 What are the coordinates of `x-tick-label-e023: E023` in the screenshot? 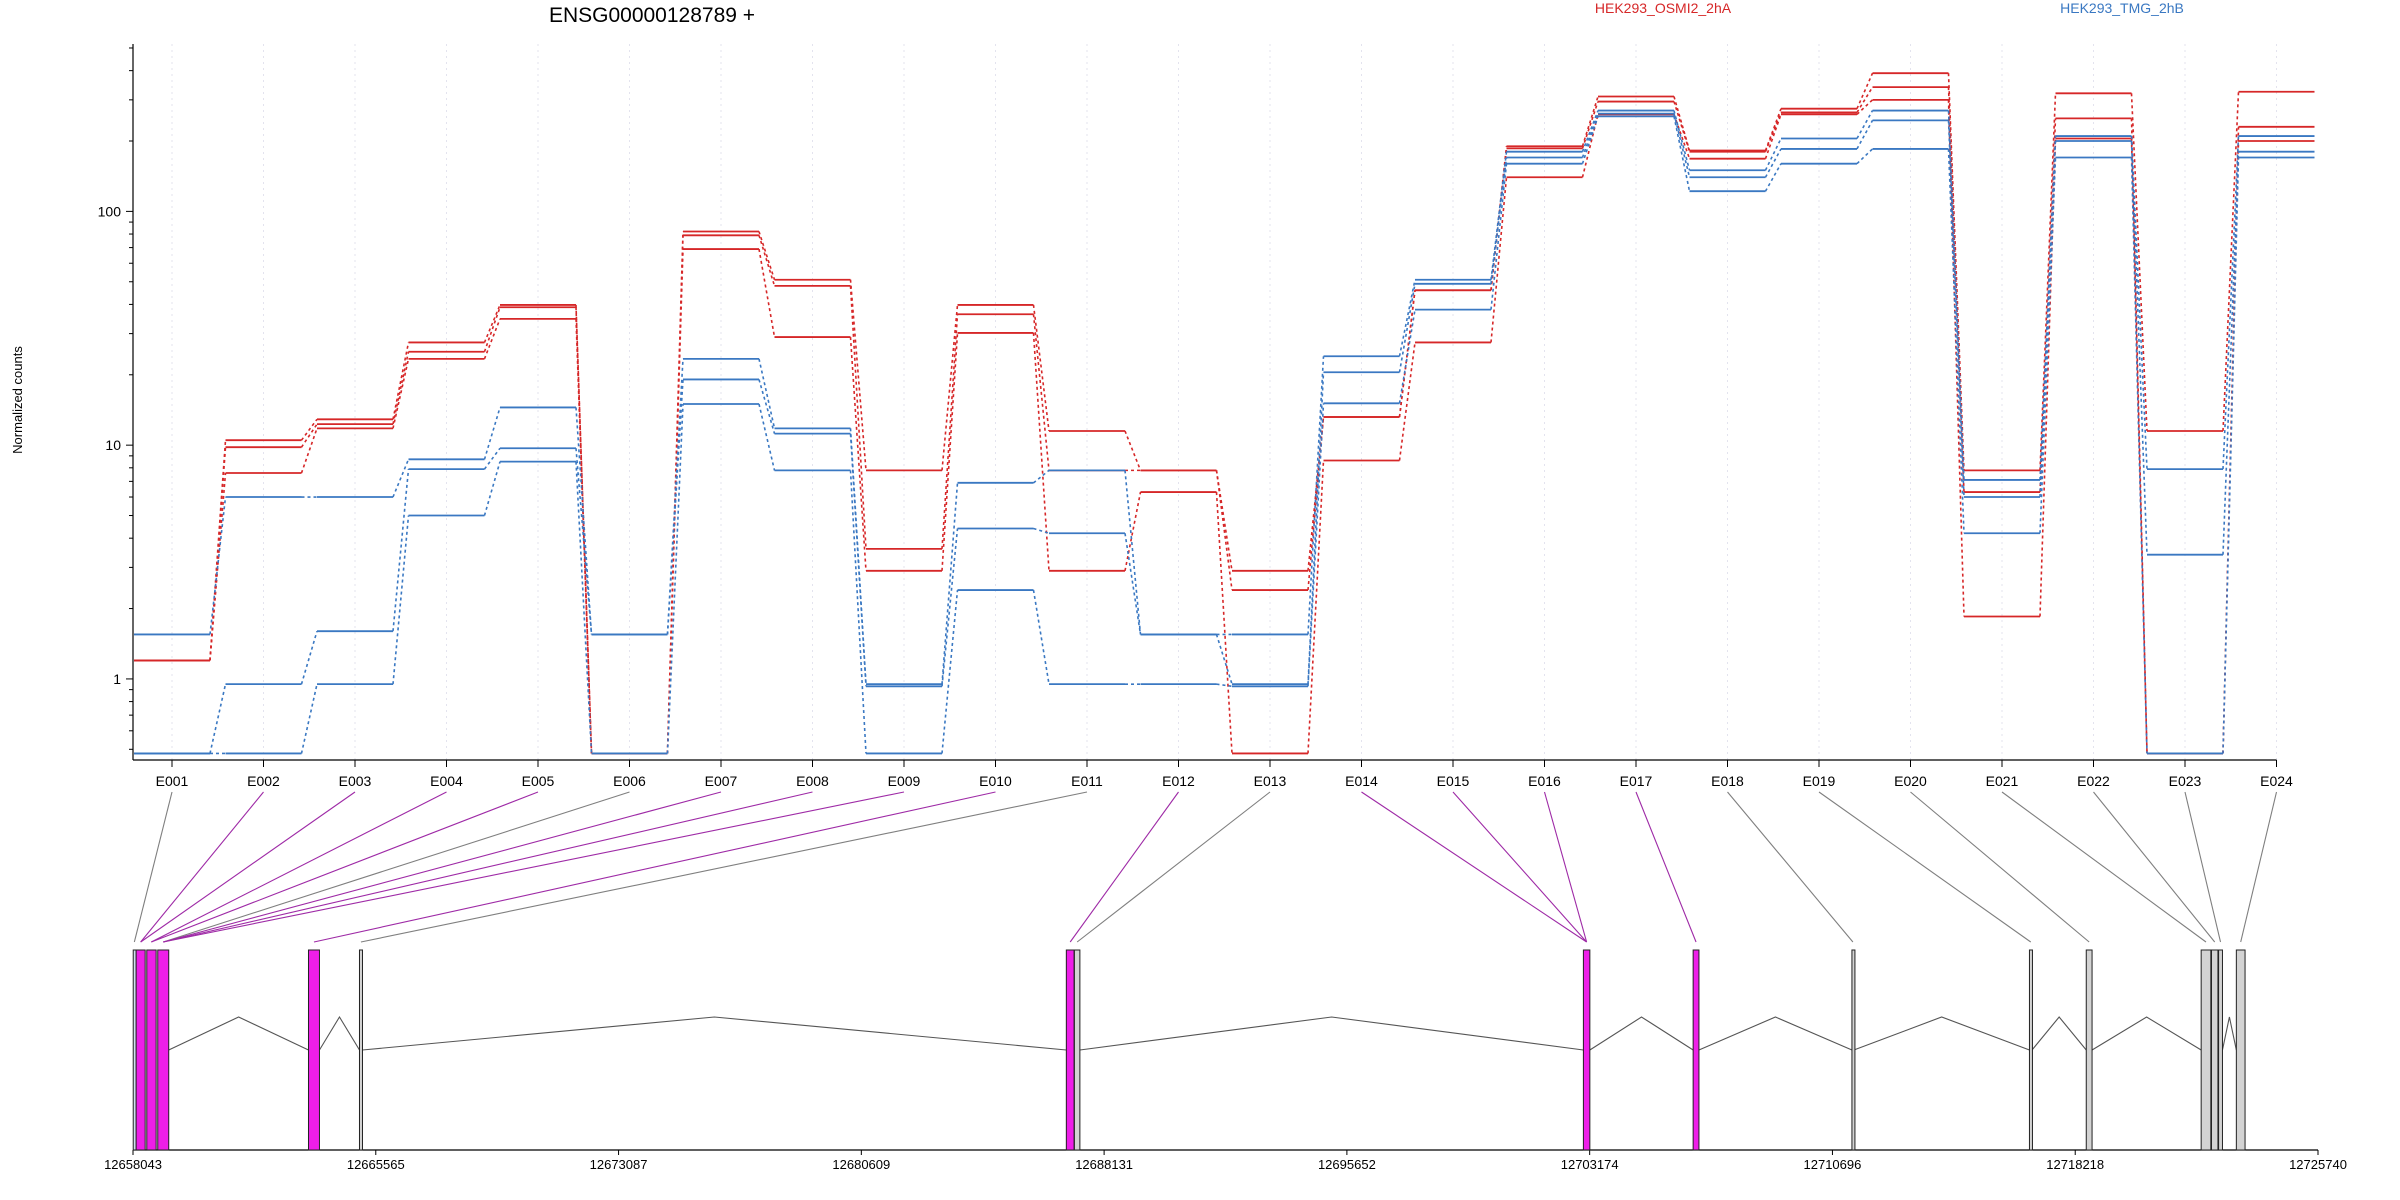 It's located at (2185, 781).